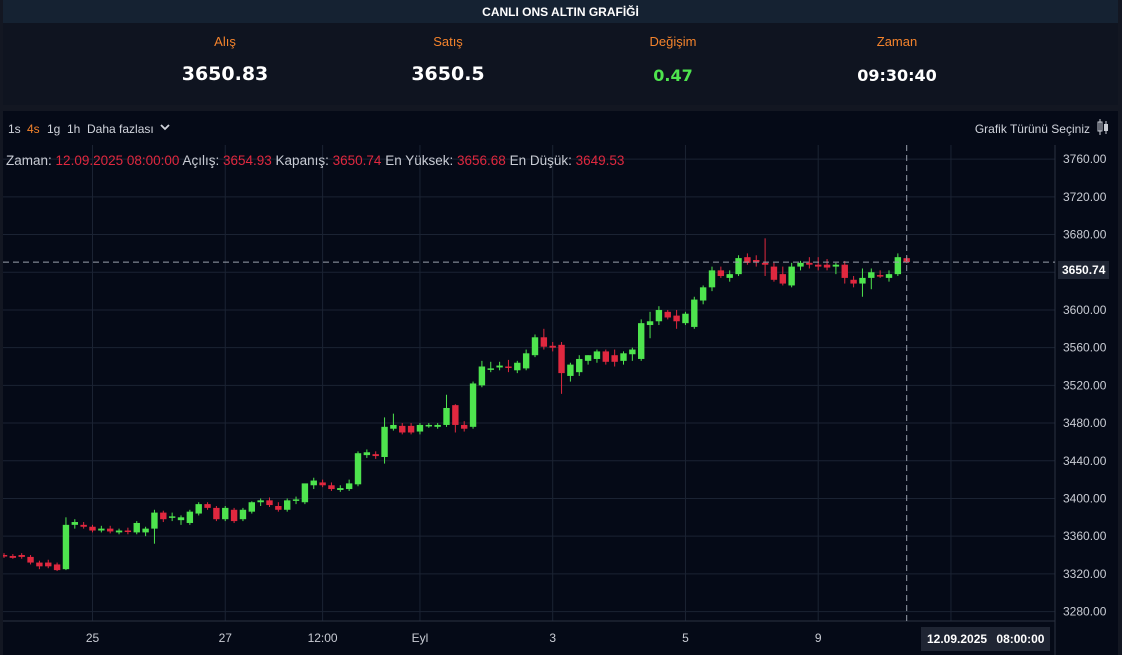 Image resolution: width=1122 pixels, height=655 pixels. What do you see at coordinates (1085, 461) in the screenshot?
I see `y-tick-label: 3440.00` at bounding box center [1085, 461].